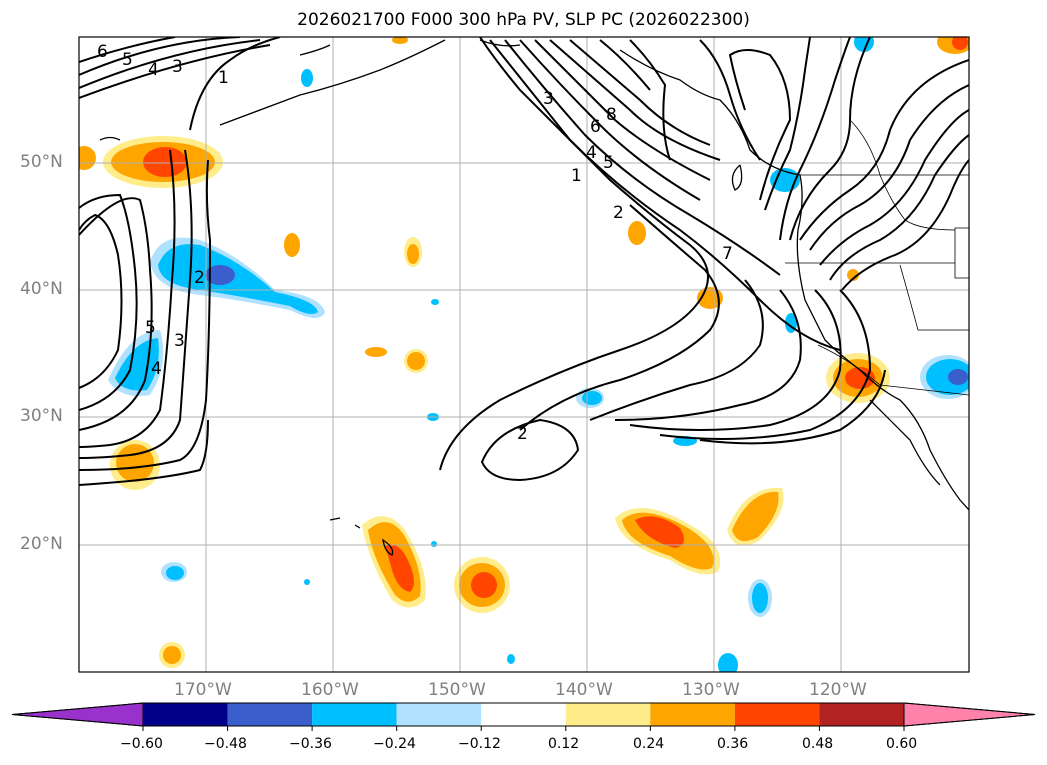  Describe the element at coordinates (330, 690) in the screenshot. I see `lon-label: 160°W` at that location.